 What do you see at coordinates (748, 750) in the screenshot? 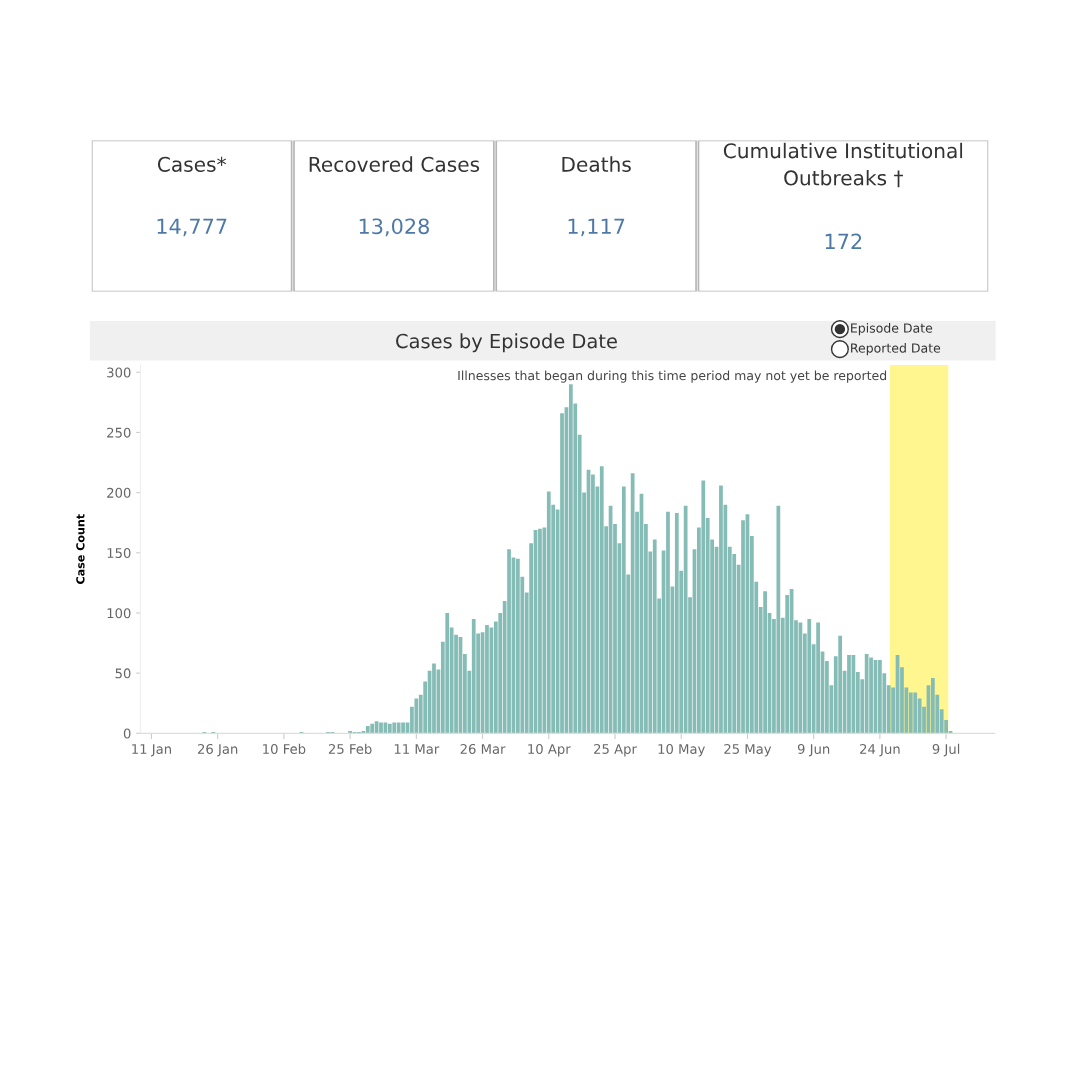
I see `x-tick-label: 25 May` at bounding box center [748, 750].